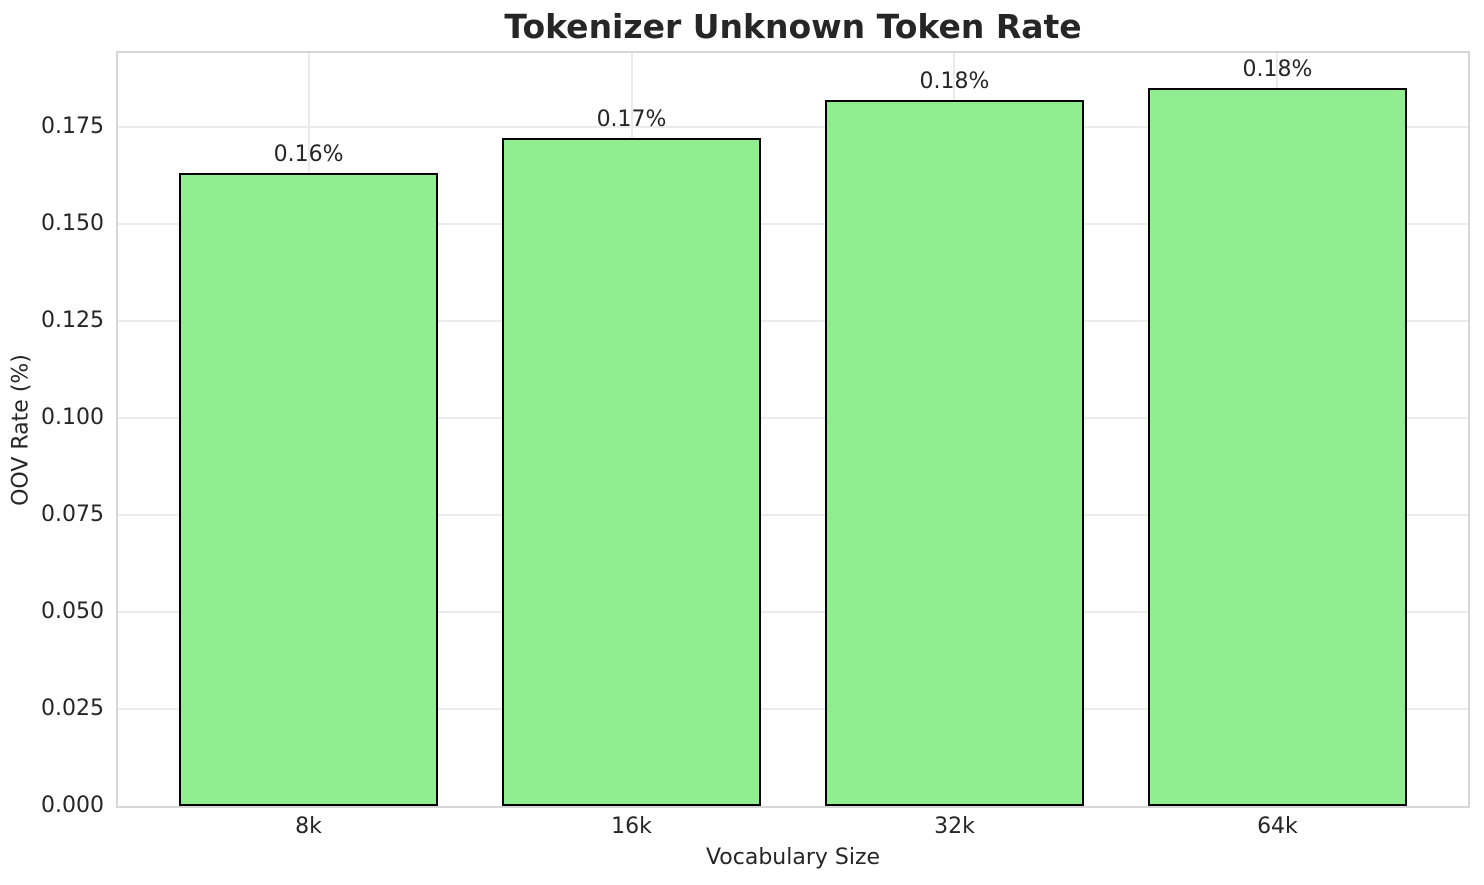  What do you see at coordinates (1277, 446) in the screenshot?
I see `bar-64k` at bounding box center [1277, 446].